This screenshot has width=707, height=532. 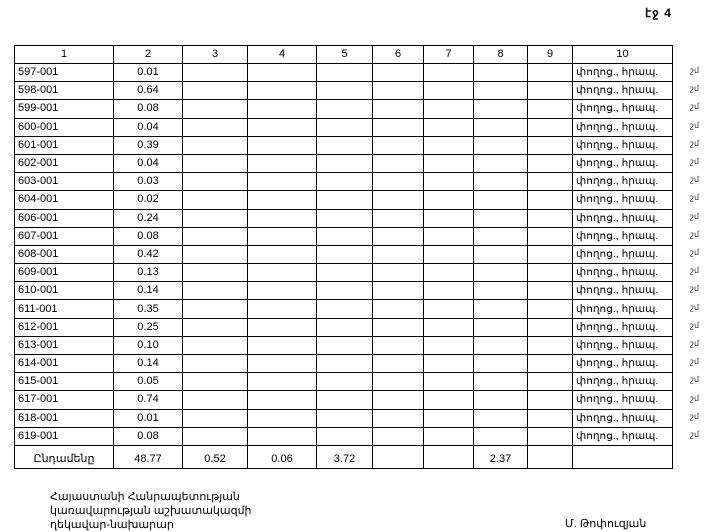 What do you see at coordinates (148, 291) in the screenshot?
I see `parcel-area: 0.14` at bounding box center [148, 291].